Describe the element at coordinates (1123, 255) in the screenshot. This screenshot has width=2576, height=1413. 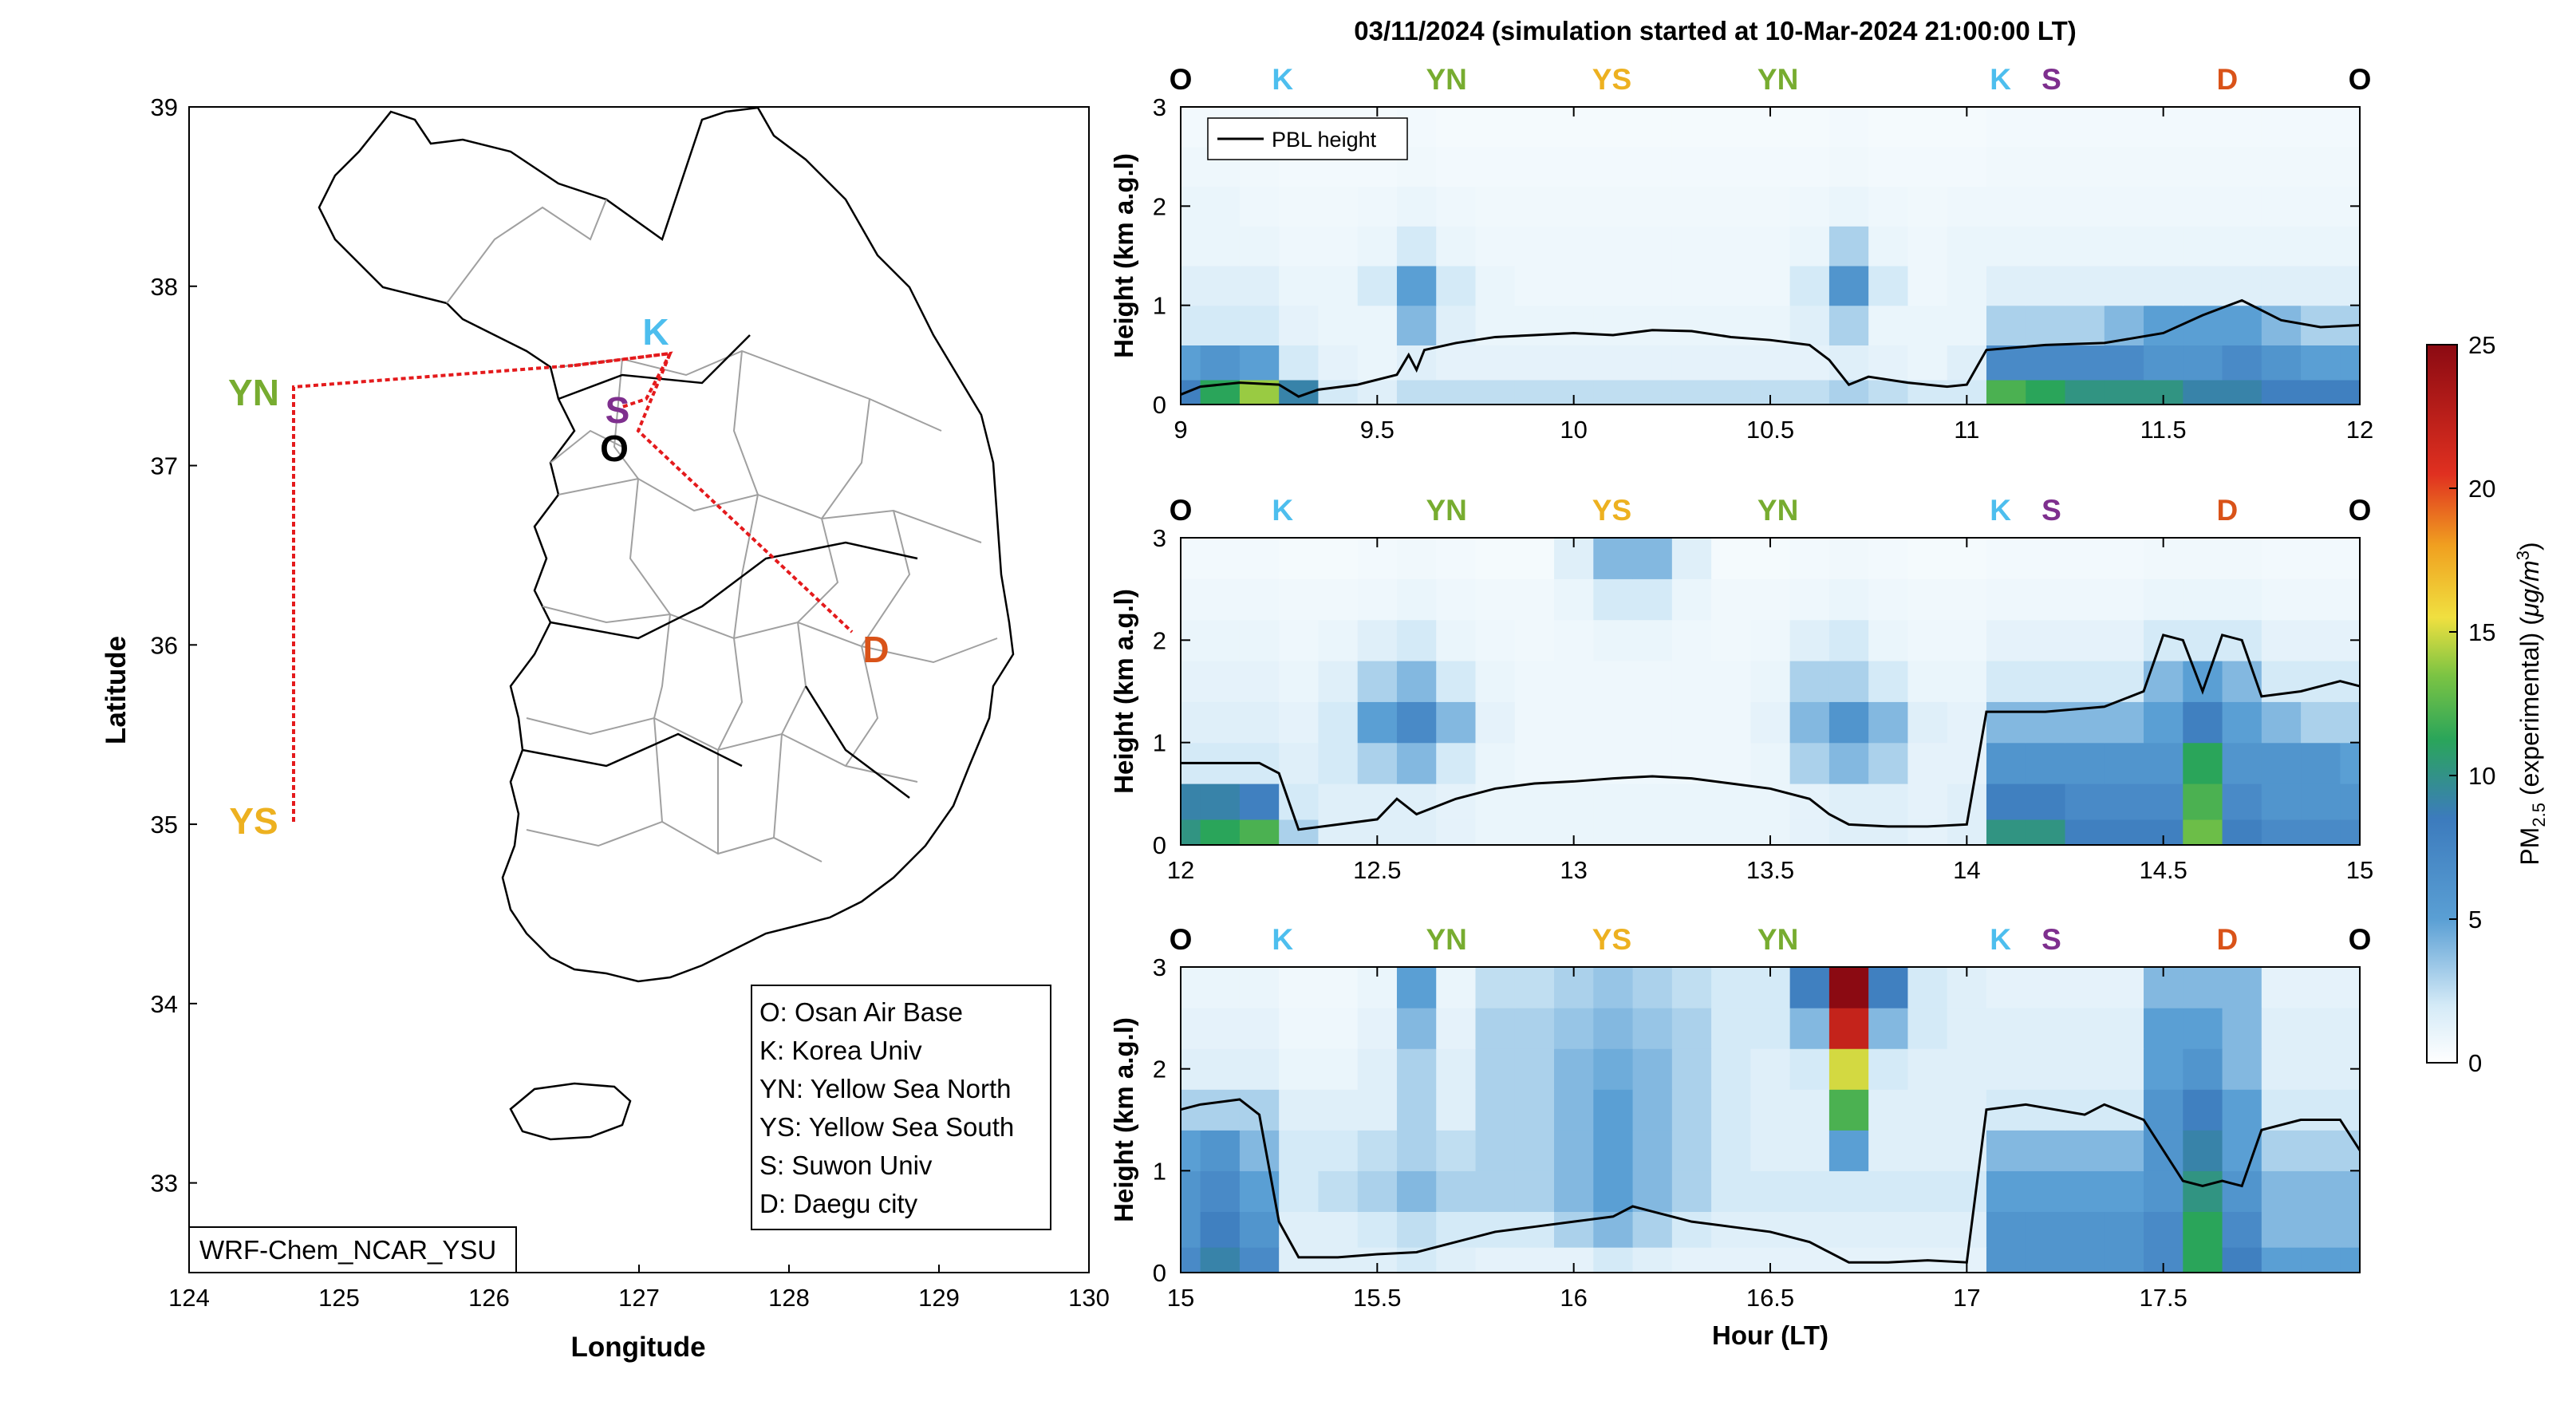
I see `y-axis-label: Height (km a.g.l)` at that location.